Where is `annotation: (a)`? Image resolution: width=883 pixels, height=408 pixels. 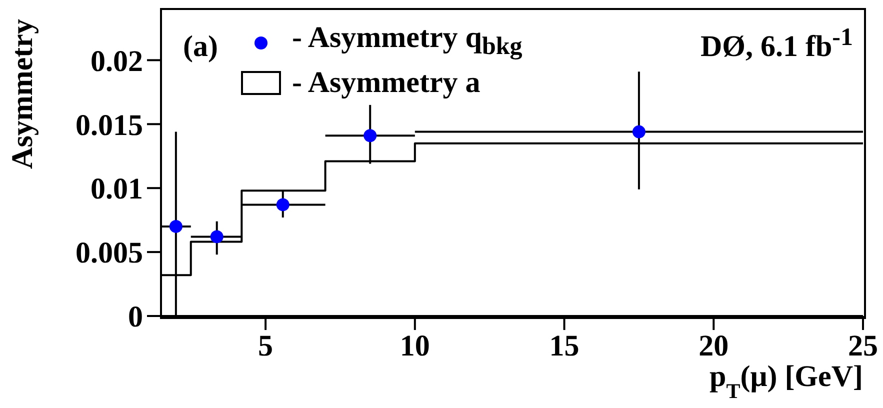
annotation: (a) is located at coordinates (200, 47).